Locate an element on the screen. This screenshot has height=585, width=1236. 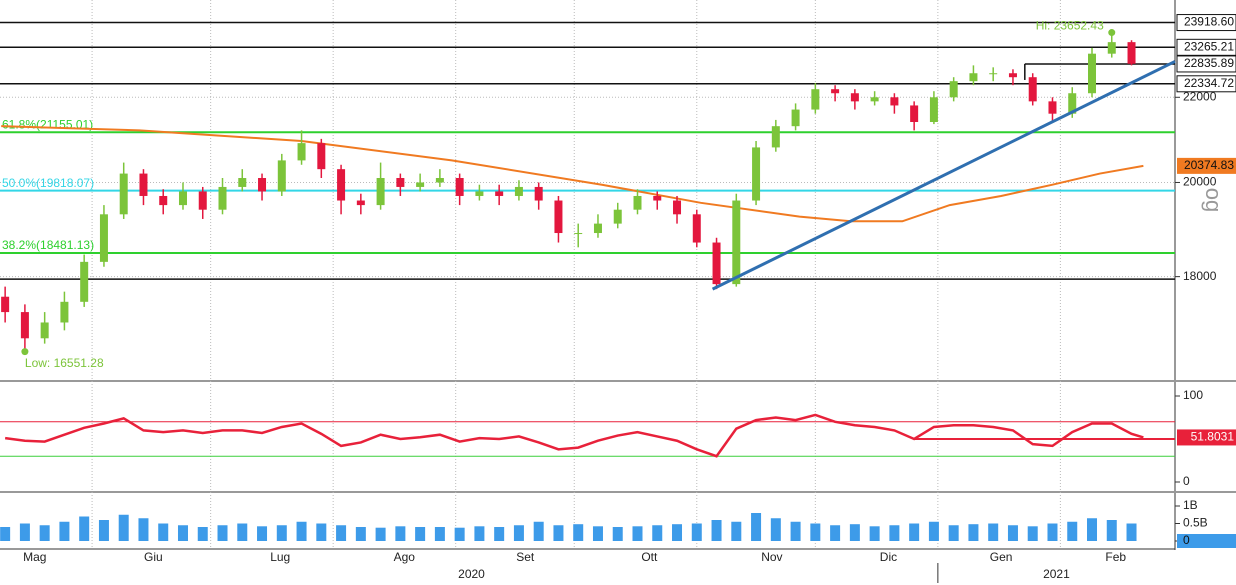
y-tick-label: 20000 is located at coordinates (1200, 182).